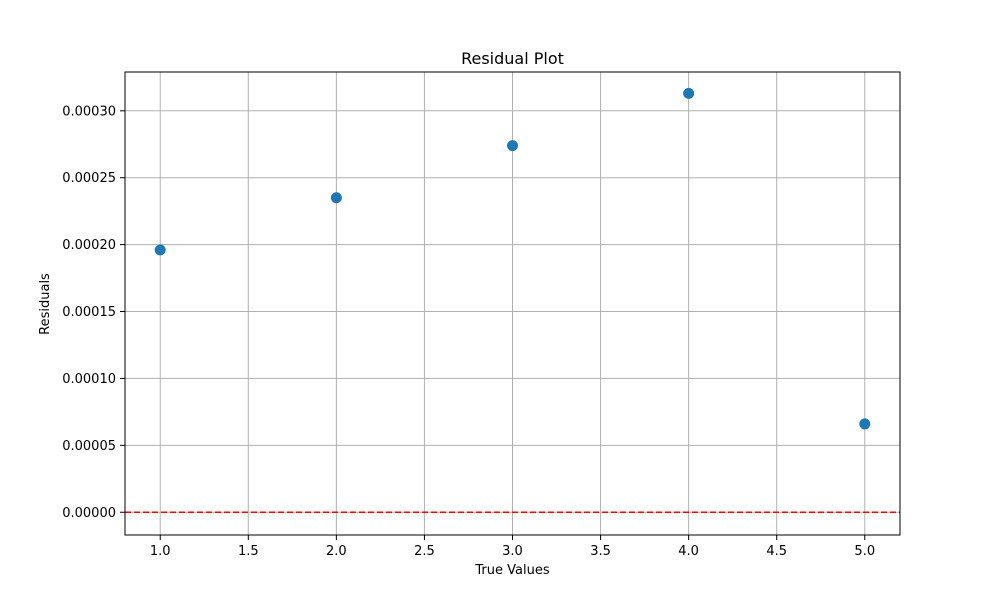  I want to click on y-tick-label: 0.00015, so click(89, 312).